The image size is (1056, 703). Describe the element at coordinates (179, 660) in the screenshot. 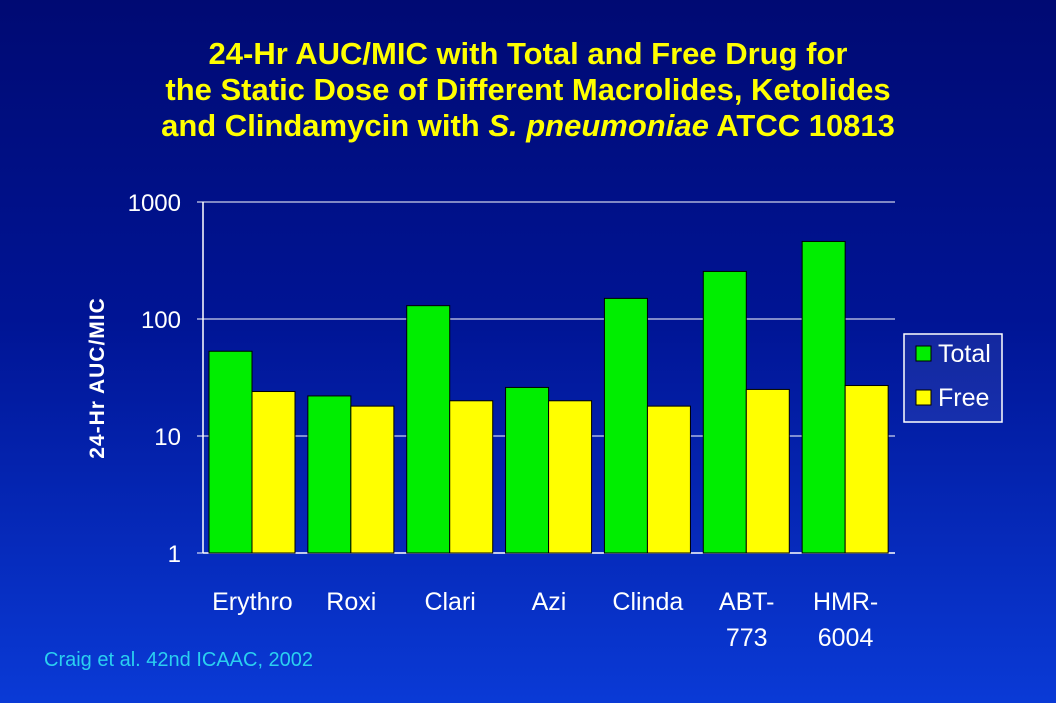

I see `citation: Craig et al. 42nd ICAAC, 2002` at that location.